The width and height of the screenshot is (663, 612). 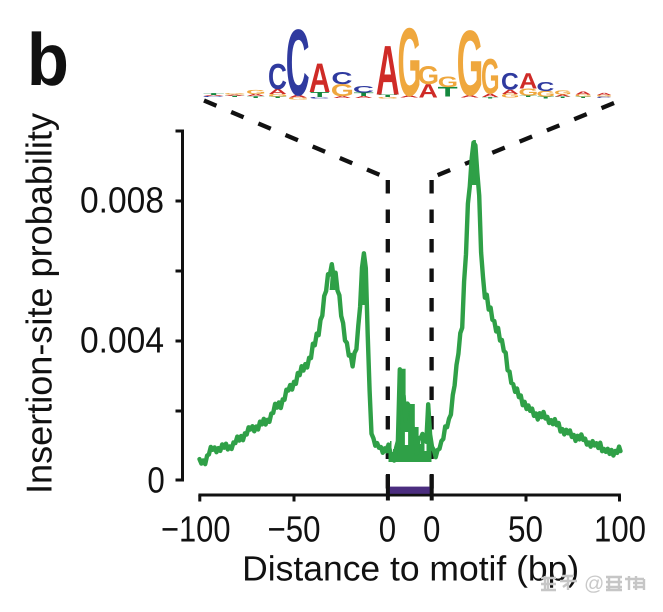 I want to click on svg-text: 100, so click(x=620, y=528).